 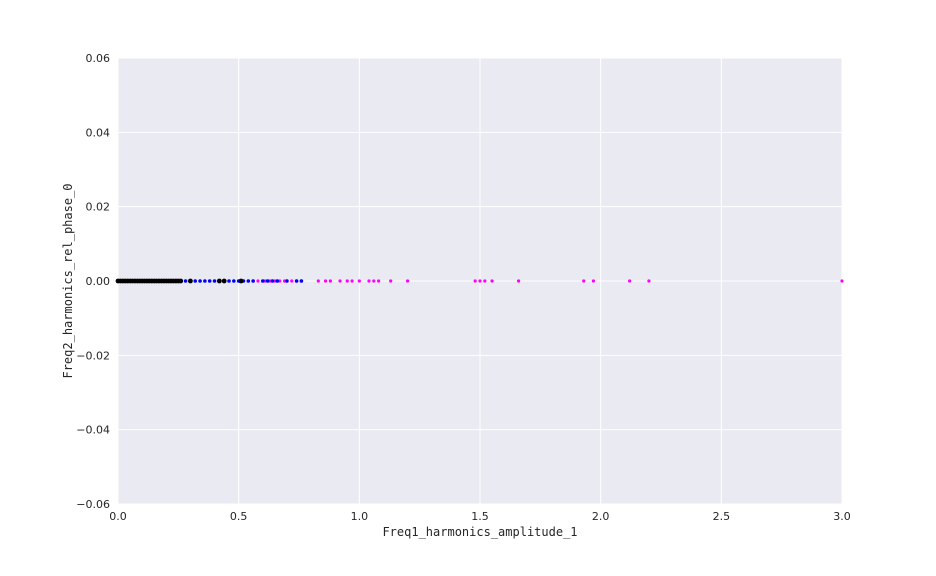 I want to click on y-tick-label: −0.04, so click(x=93, y=430).